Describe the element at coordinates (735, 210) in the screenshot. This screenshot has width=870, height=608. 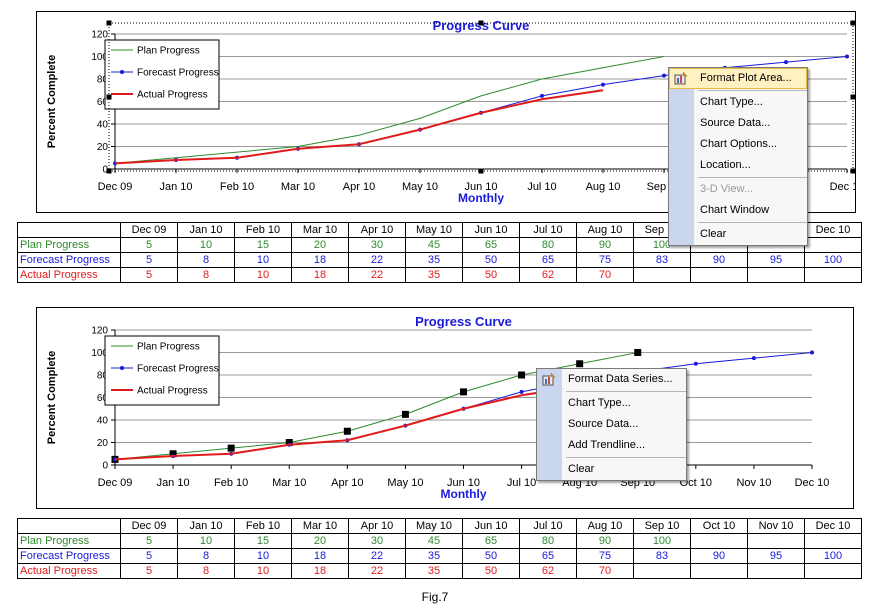
I see `menu-item-label: Chart Window` at that location.